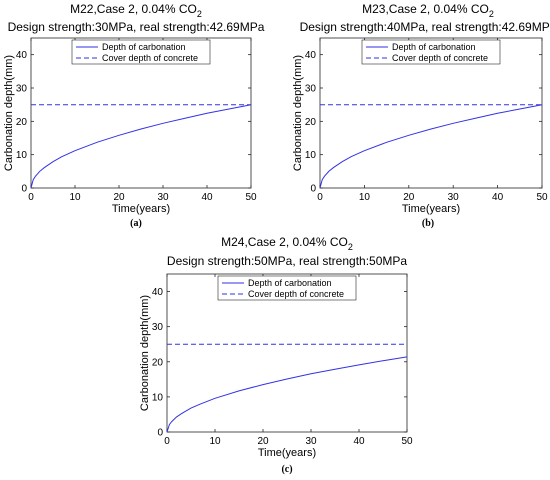 The image size is (550, 480). Describe the element at coordinates (136, 223) in the screenshot. I see `panel-caption: (a)` at that location.